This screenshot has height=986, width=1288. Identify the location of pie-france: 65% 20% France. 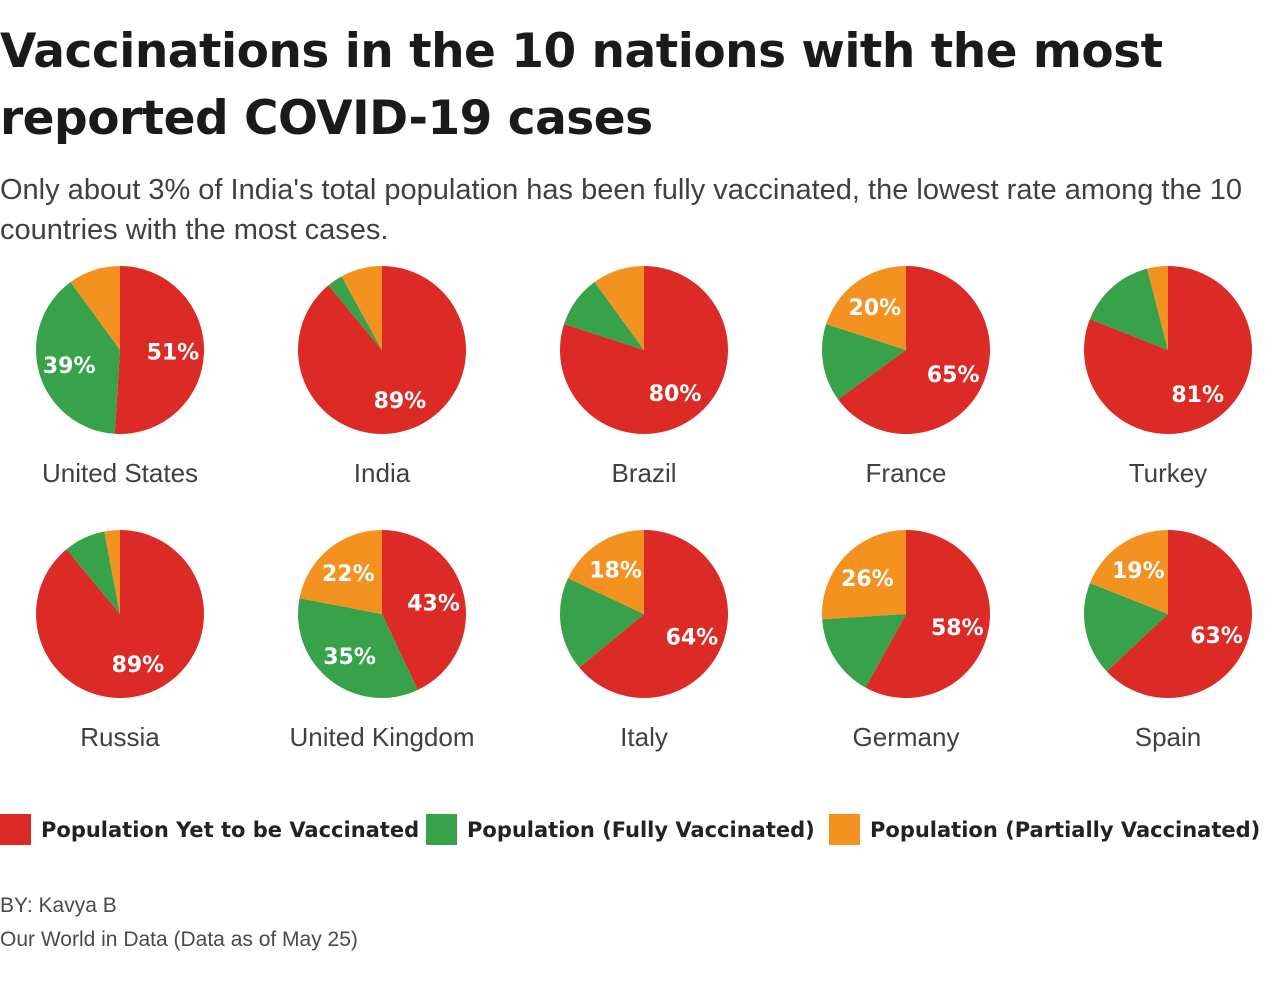
(906, 377).